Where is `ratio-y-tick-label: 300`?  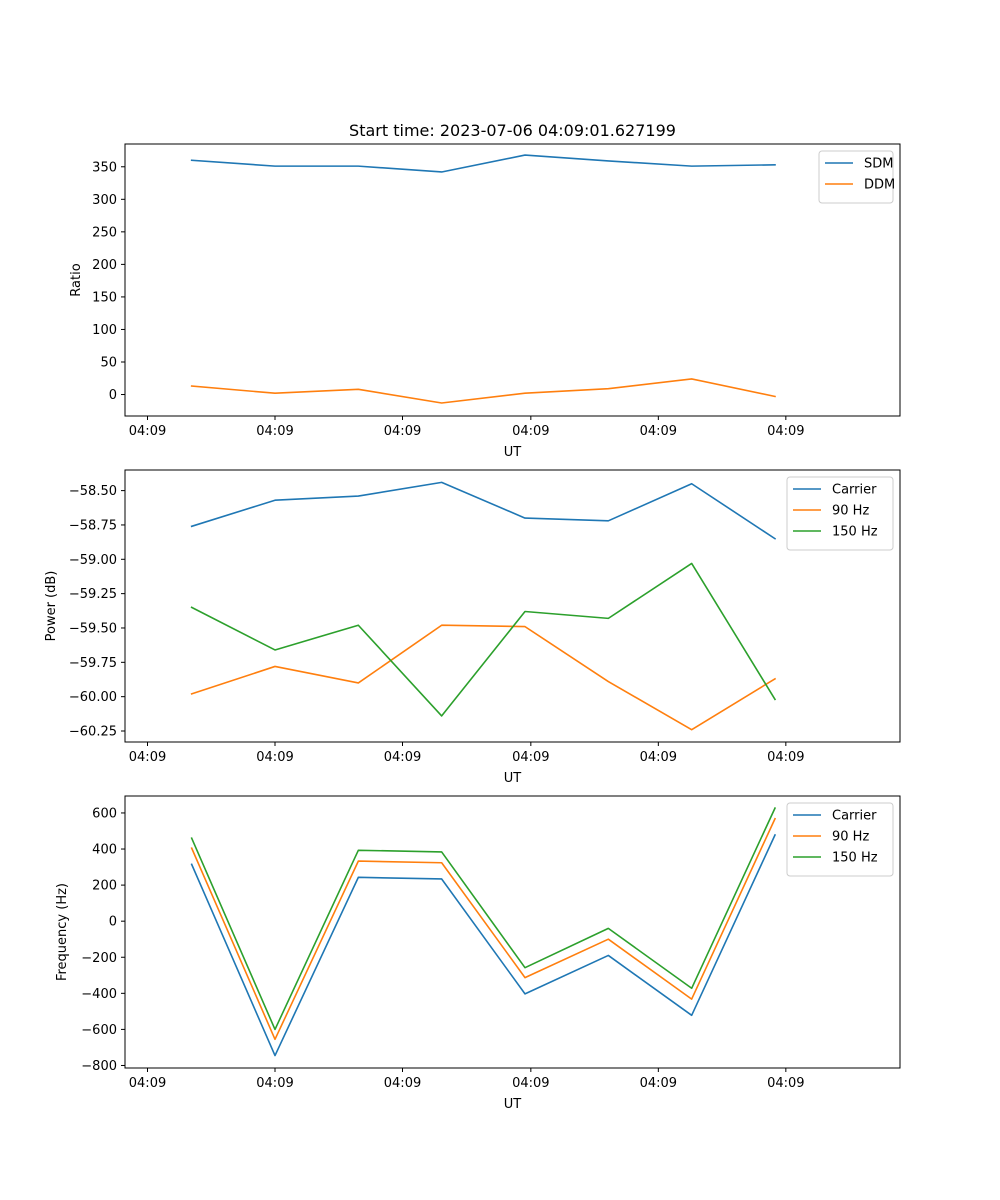 ratio-y-tick-label: 300 is located at coordinates (104, 200).